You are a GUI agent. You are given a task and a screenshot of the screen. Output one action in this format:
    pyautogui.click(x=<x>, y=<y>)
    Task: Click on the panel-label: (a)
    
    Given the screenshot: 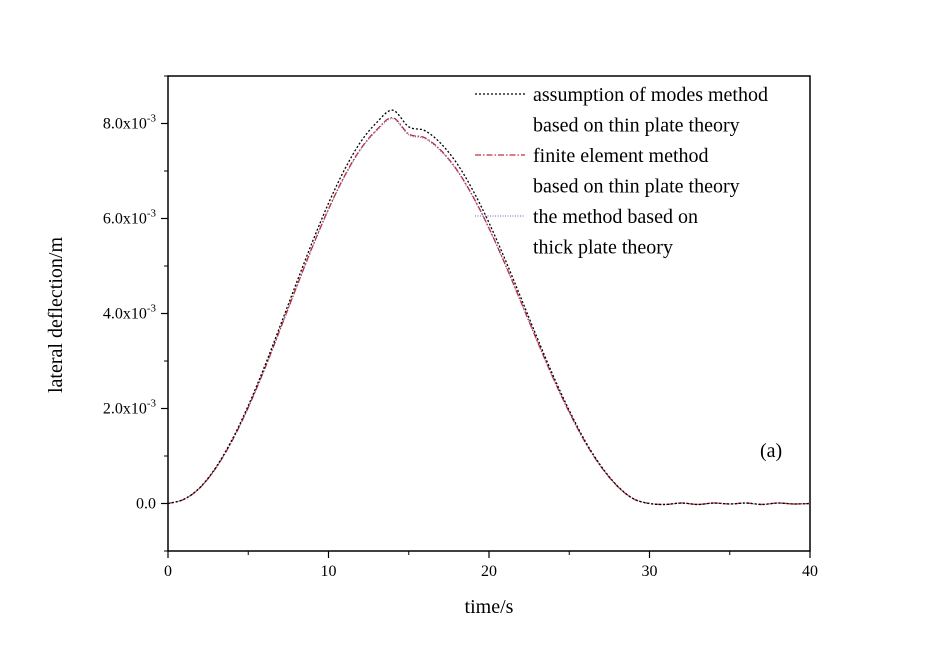 What is the action you would take?
    pyautogui.click(x=771, y=451)
    